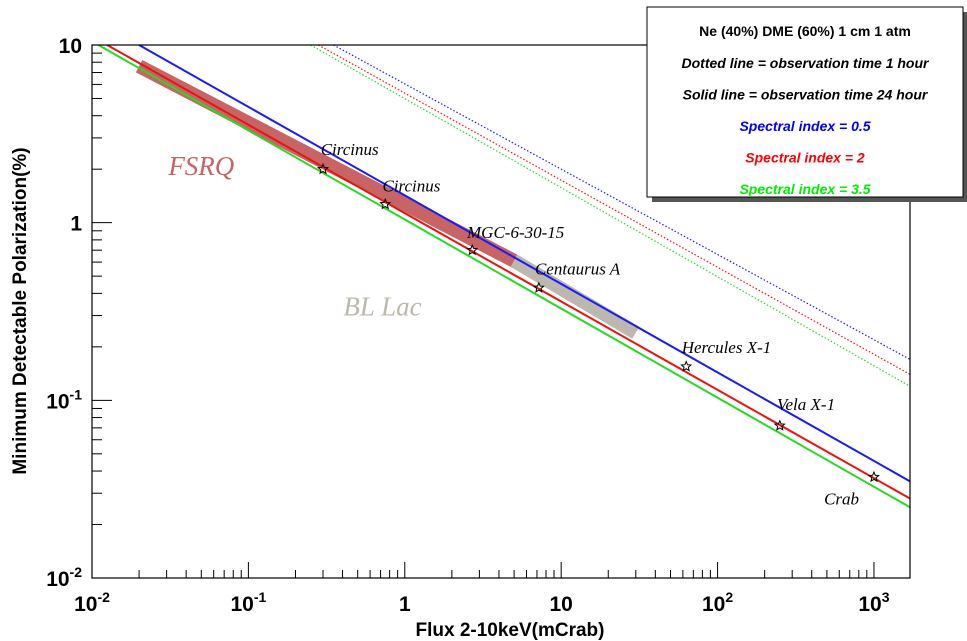 This screenshot has width=967, height=641. What do you see at coordinates (805, 158) in the screenshot?
I see `legend-entry: Spectral index = 2` at bounding box center [805, 158].